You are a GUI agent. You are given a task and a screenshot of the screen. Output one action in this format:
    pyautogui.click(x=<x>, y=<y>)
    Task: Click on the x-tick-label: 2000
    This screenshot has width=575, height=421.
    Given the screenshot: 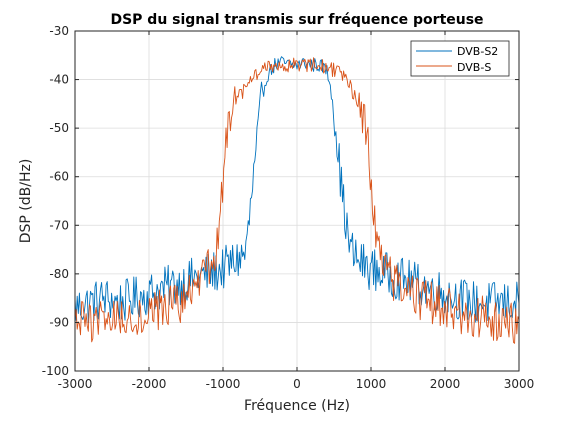 What is the action you would take?
    pyautogui.click(x=445, y=384)
    